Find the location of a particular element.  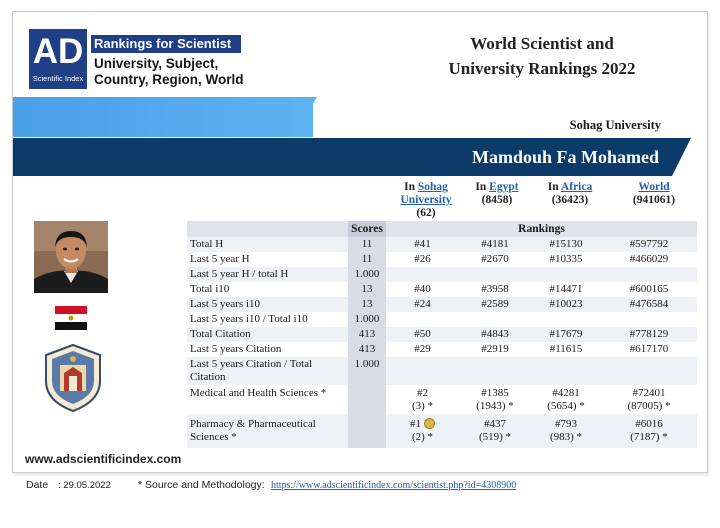

column-country-prefix: In is located at coordinates (481, 187).